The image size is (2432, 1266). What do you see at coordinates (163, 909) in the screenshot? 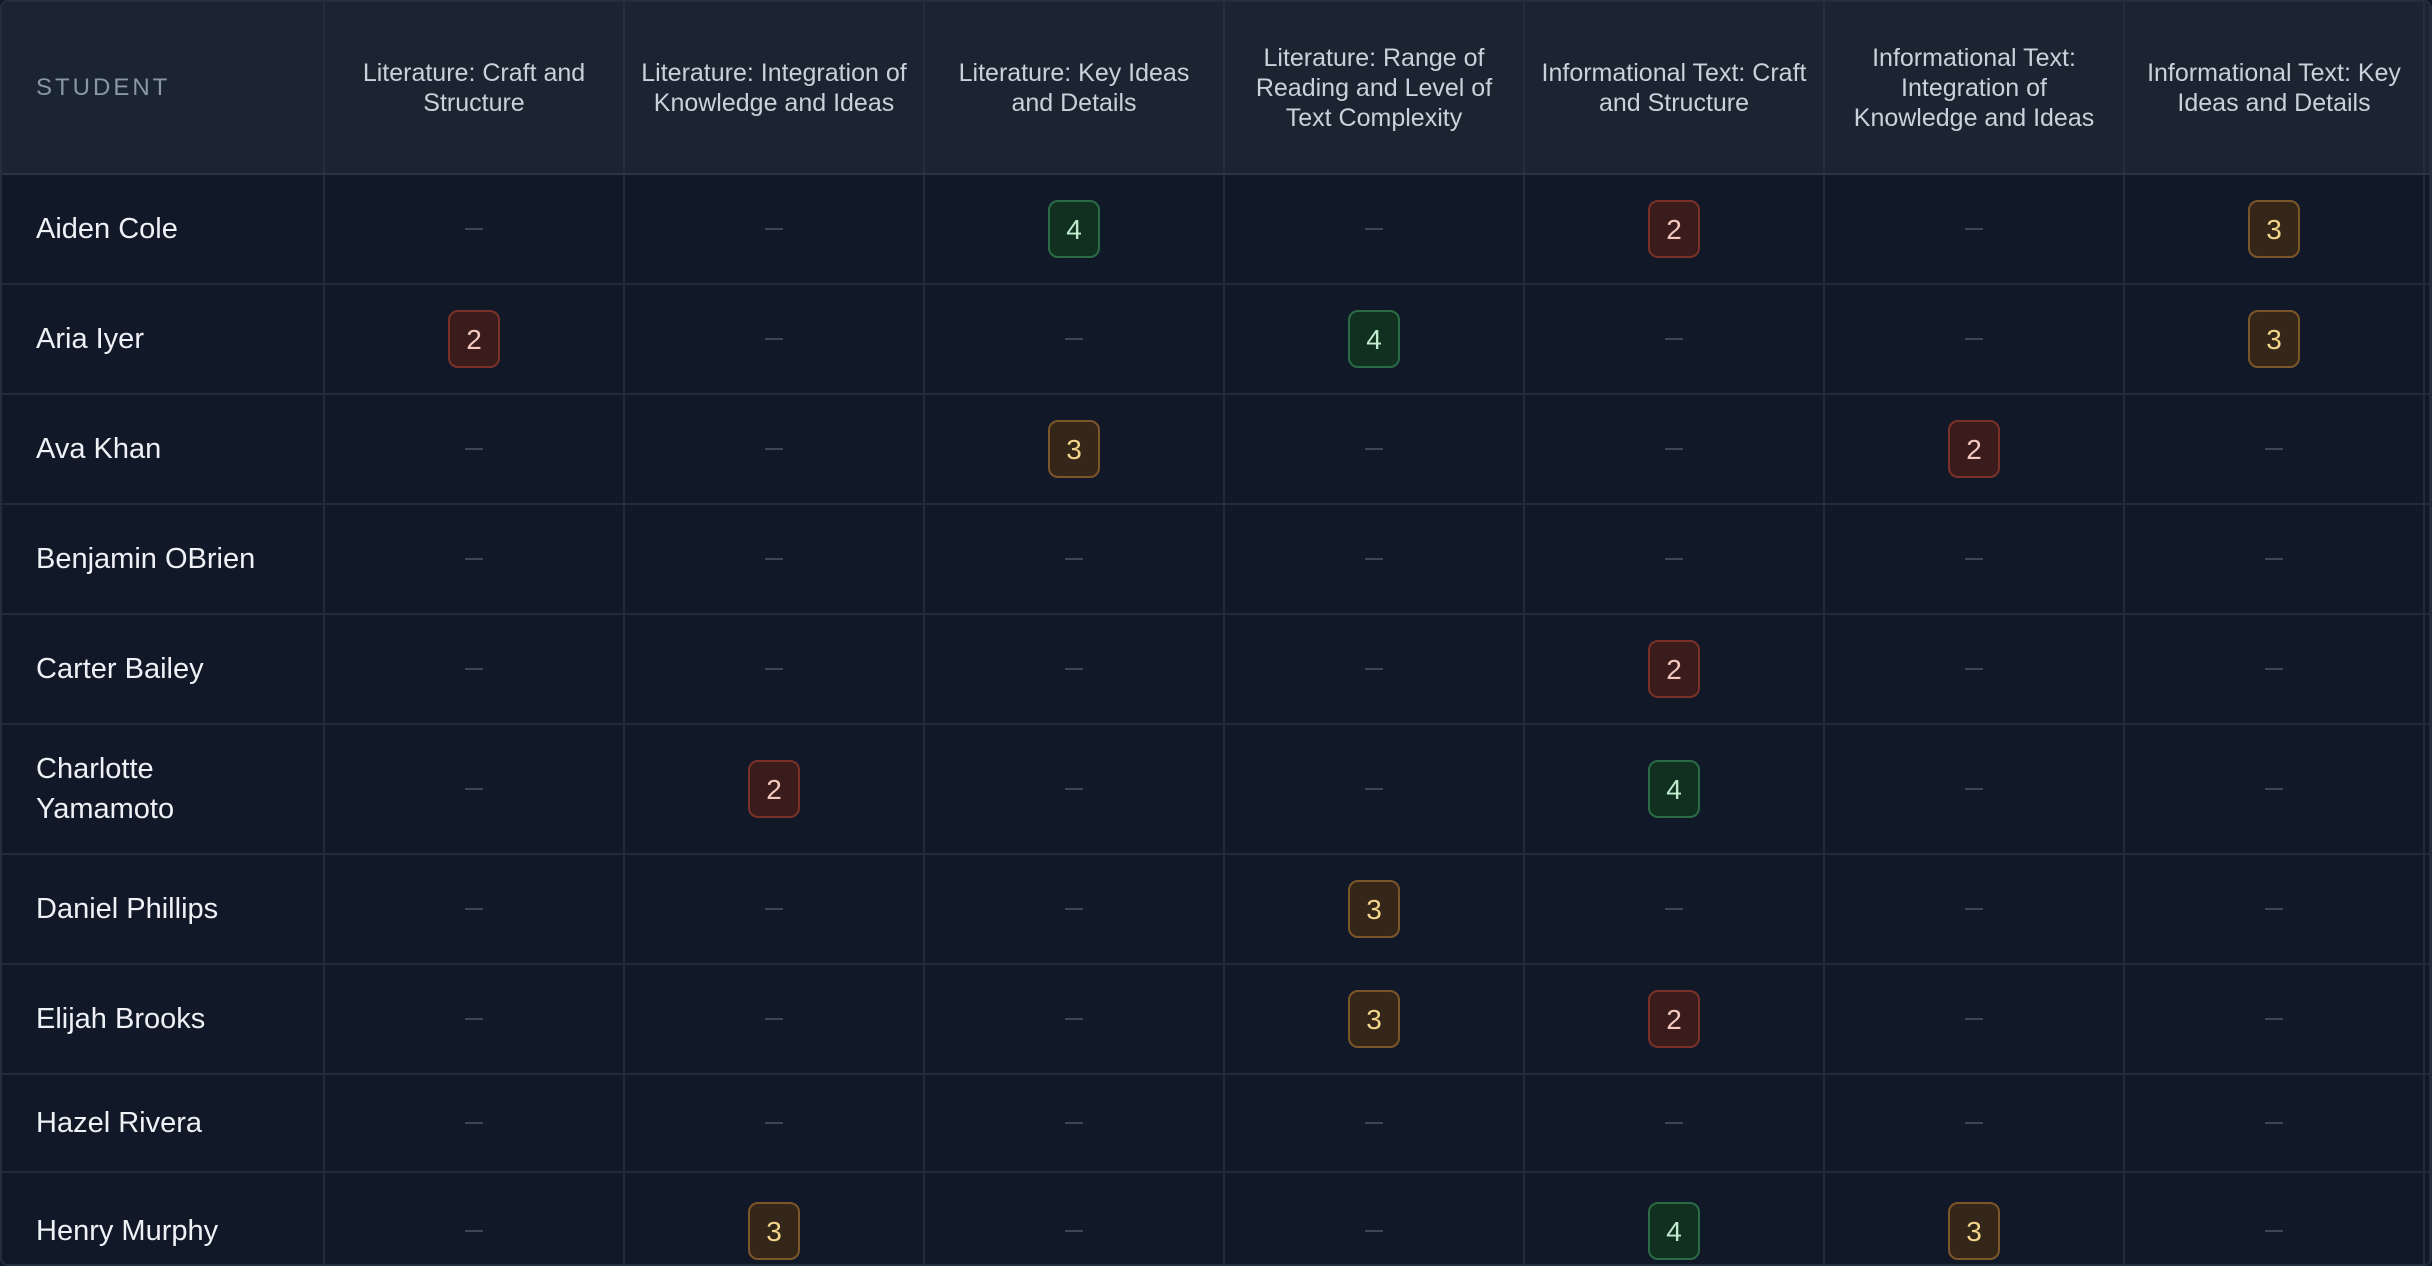
I see `student-name: Daniel Phillips` at bounding box center [163, 909].